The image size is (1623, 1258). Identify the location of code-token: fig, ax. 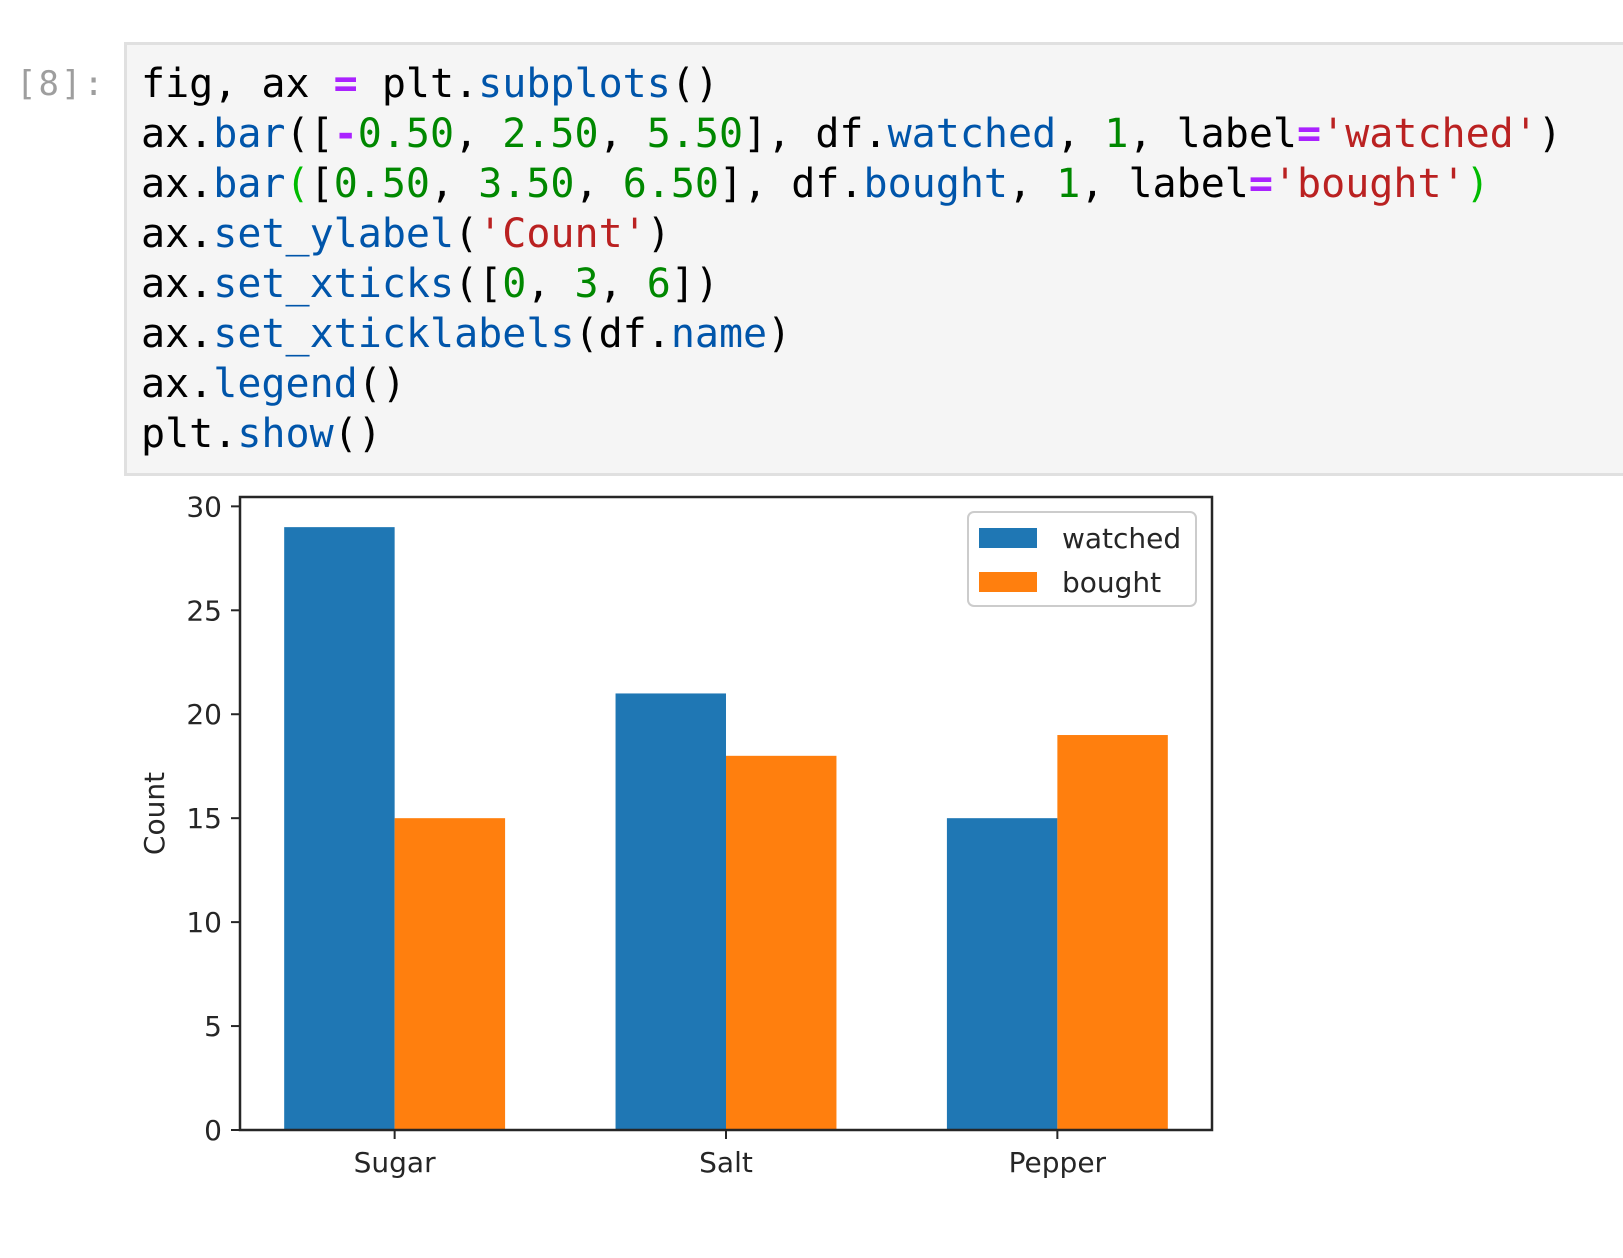
(237, 84).